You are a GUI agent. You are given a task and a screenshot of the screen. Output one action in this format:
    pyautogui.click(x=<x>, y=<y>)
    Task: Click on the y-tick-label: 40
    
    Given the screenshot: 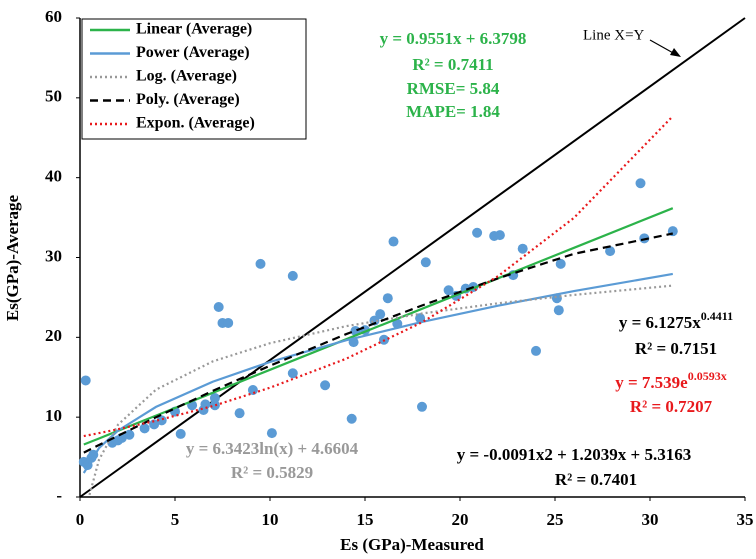 What is the action you would take?
    pyautogui.click(x=53, y=176)
    